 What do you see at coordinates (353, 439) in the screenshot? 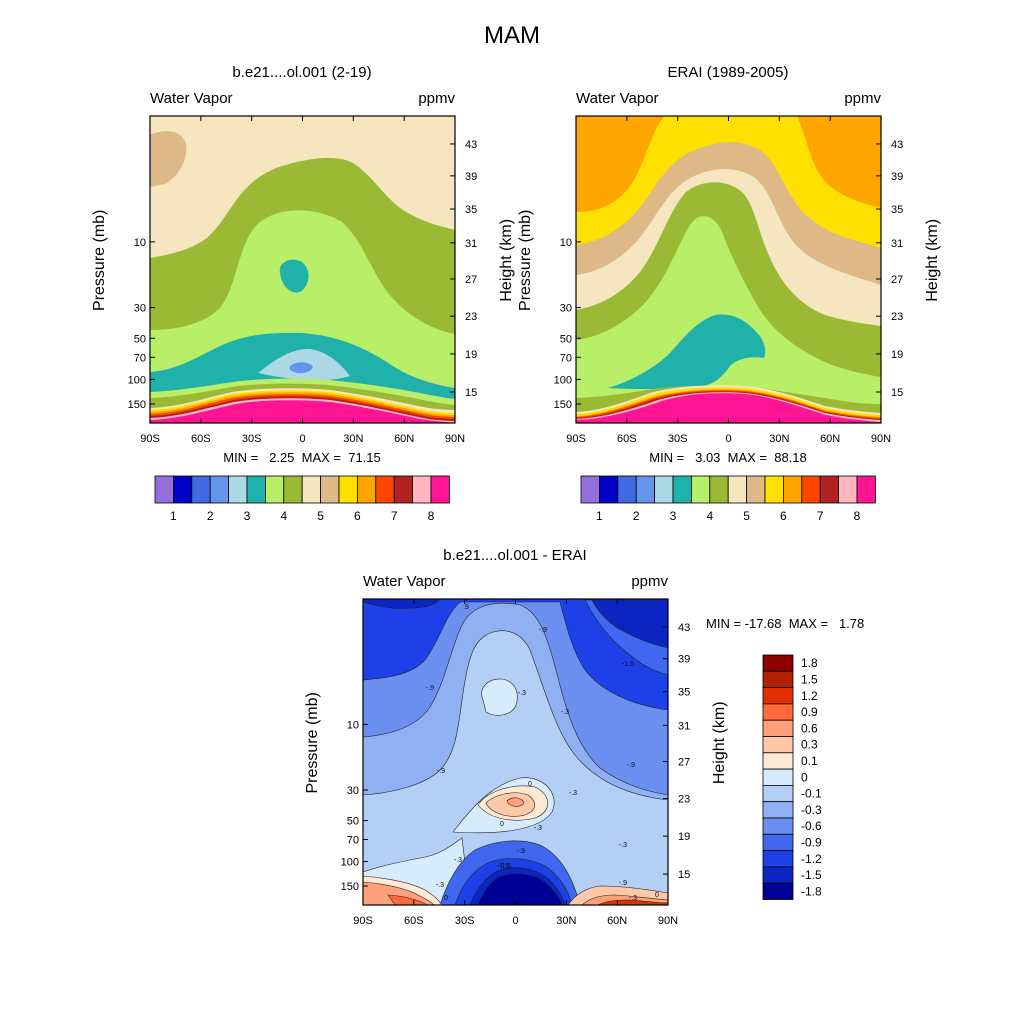
I see `x-tick-label: 30N` at bounding box center [353, 439].